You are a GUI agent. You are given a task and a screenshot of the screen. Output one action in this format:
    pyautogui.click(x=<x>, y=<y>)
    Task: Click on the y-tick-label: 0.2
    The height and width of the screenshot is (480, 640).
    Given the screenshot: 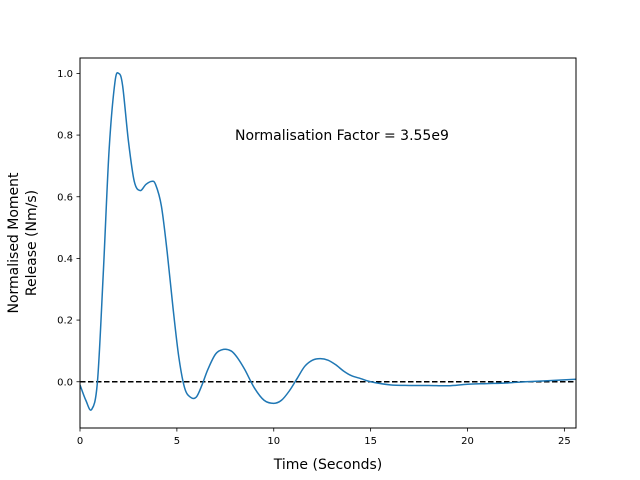 What is the action you would take?
    pyautogui.click(x=65, y=321)
    